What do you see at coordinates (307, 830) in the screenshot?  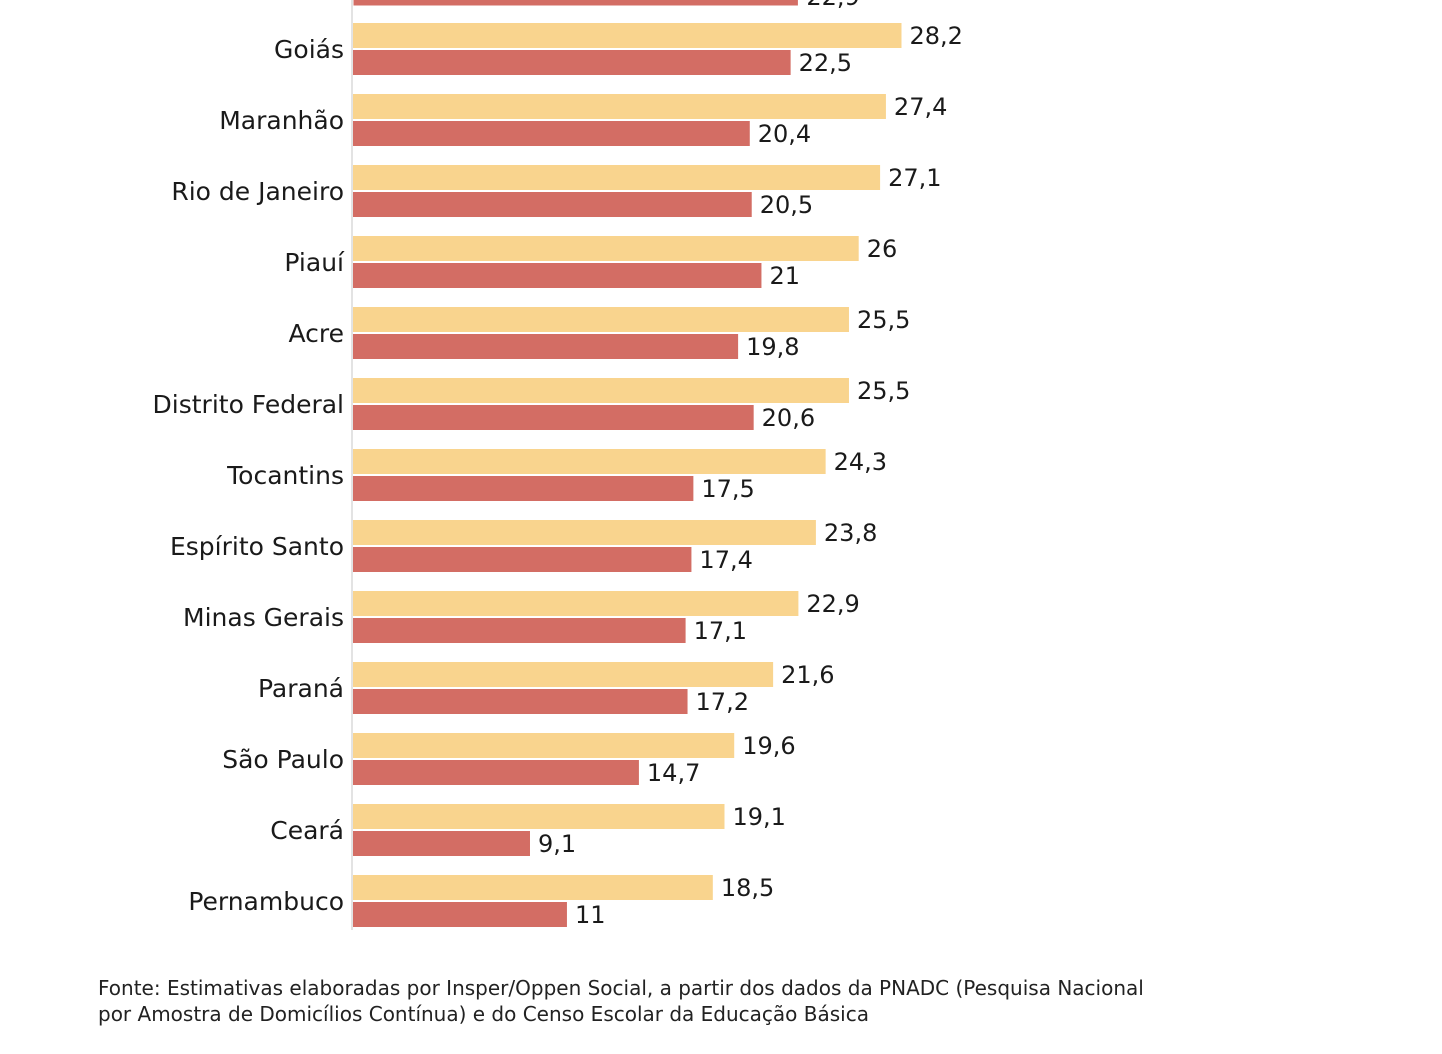 I see `category-label: Ceará` at bounding box center [307, 830].